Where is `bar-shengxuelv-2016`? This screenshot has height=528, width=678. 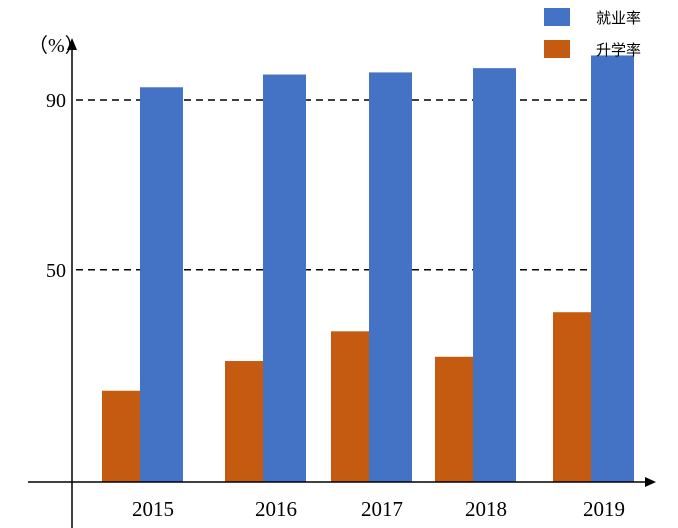
bar-shengxuelv-2016 is located at coordinates (244, 421).